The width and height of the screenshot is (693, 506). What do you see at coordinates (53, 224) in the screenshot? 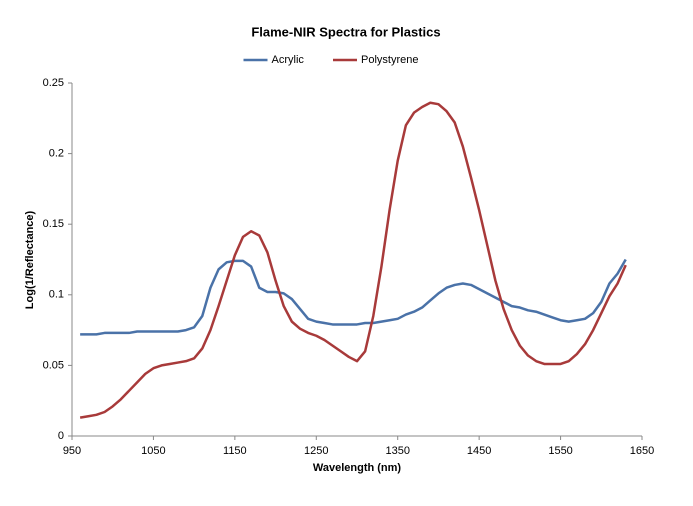
I see `y-tick-label: 0.15` at bounding box center [53, 224].